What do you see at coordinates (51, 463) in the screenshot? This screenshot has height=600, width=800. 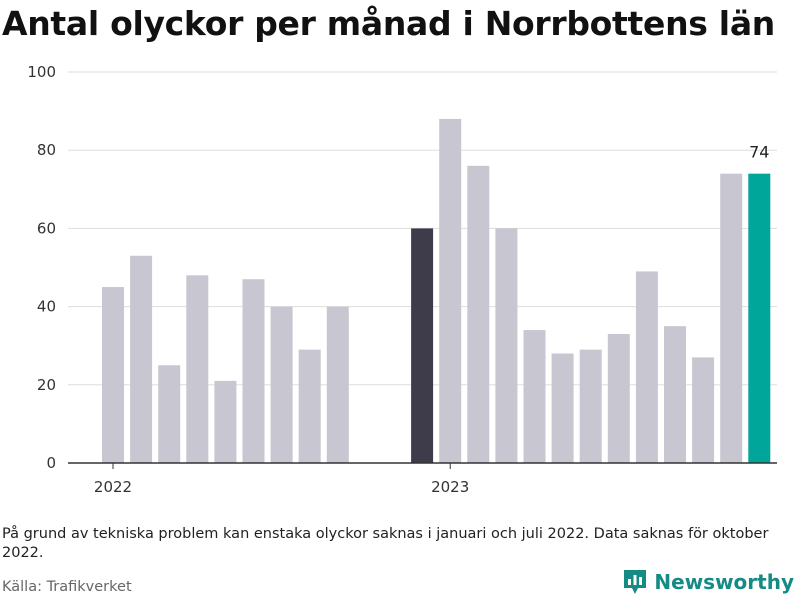 I see `y-tick-label: 0` at bounding box center [51, 463].